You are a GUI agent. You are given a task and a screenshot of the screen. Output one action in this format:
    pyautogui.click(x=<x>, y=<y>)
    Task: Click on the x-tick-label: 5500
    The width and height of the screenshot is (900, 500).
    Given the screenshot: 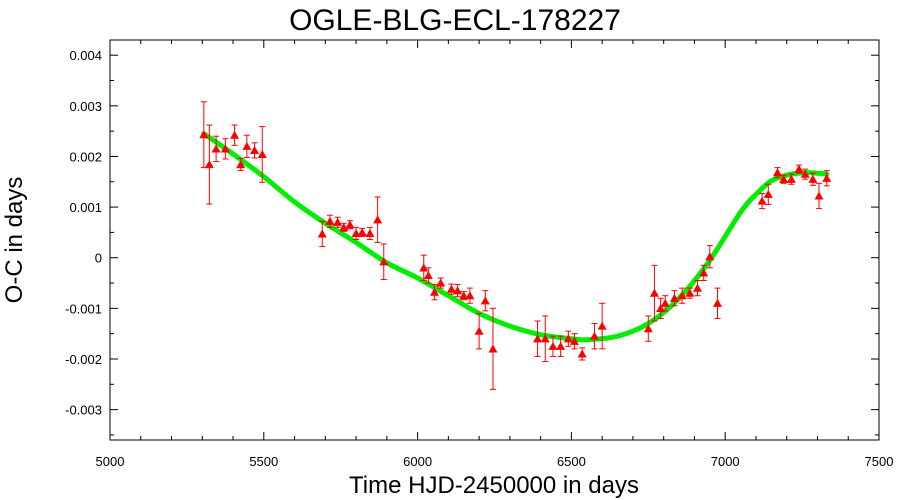 What is the action you would take?
    pyautogui.click(x=263, y=461)
    